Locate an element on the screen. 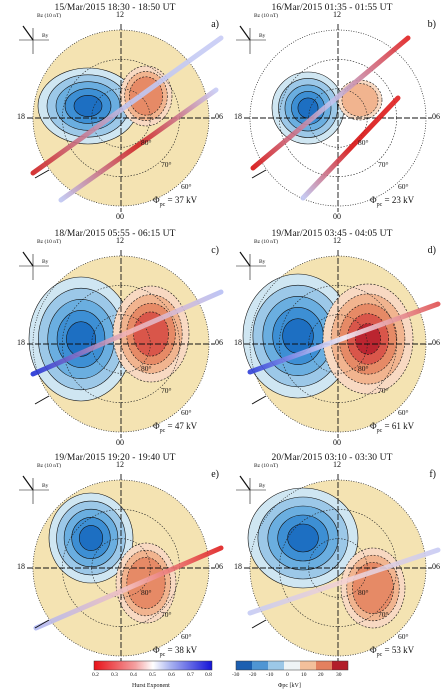 The height and width of the screenshot is (696, 441). panel-title: 16/Mar/2015 01:35 - 01:55 UT is located at coordinates (332, 8).